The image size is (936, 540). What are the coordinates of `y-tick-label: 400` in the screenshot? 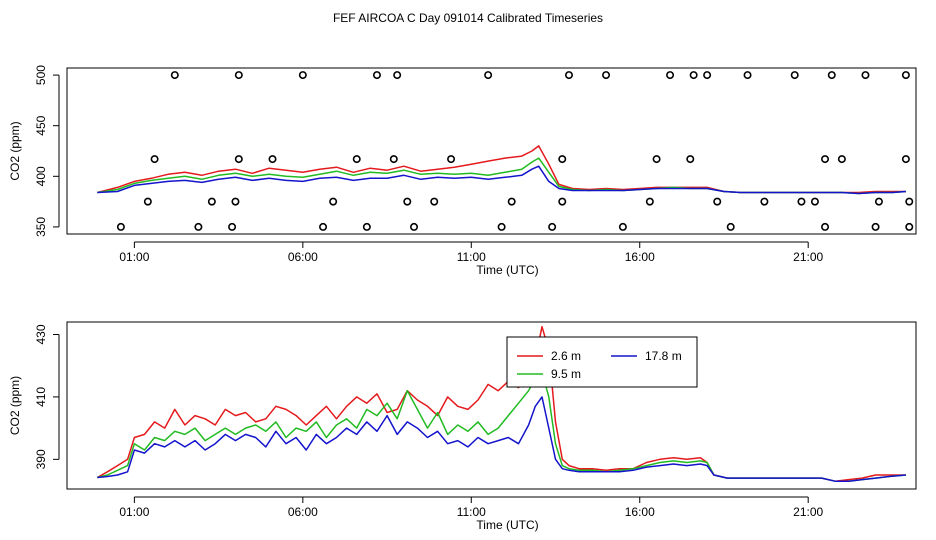 It's located at (41, 176).